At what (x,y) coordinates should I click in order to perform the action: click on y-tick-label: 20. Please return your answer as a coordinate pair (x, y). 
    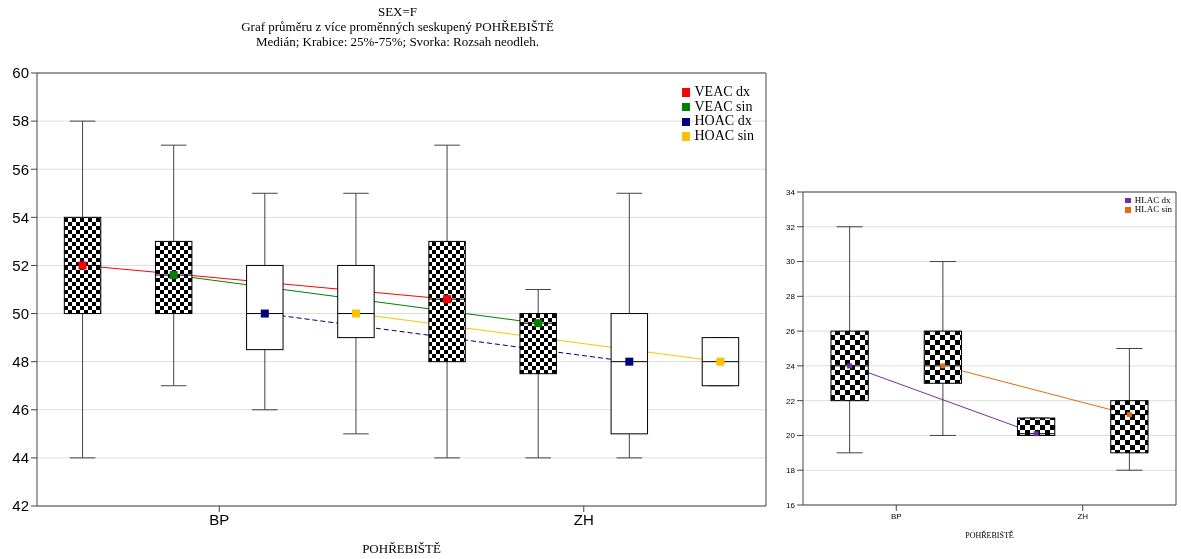
    Looking at the image, I should click on (791, 436).